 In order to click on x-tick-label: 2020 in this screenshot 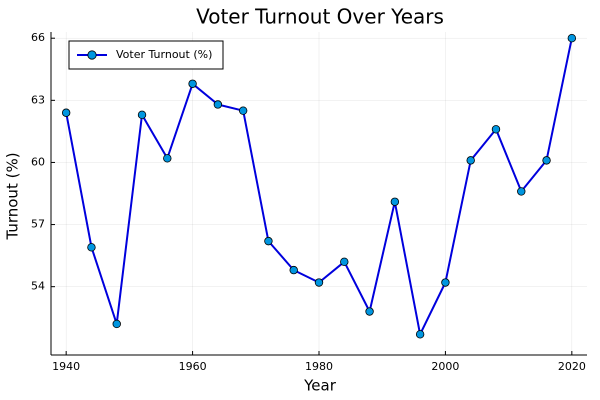, I will do `click(572, 366)`.